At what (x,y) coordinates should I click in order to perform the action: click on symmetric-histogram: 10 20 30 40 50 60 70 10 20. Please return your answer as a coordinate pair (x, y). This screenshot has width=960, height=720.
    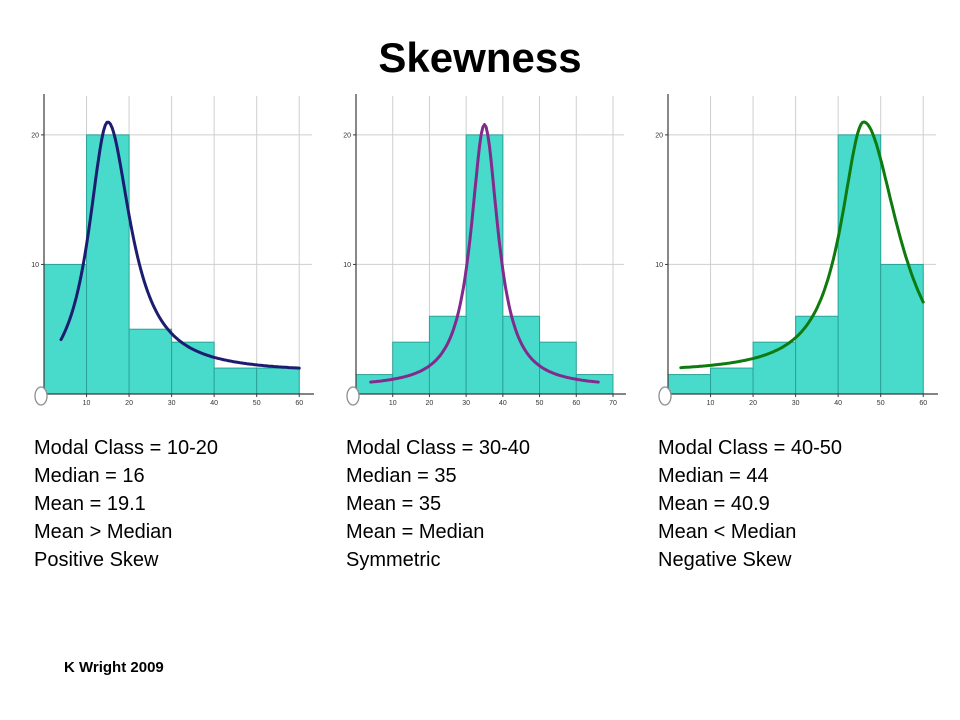
    Looking at the image, I should click on (484, 250).